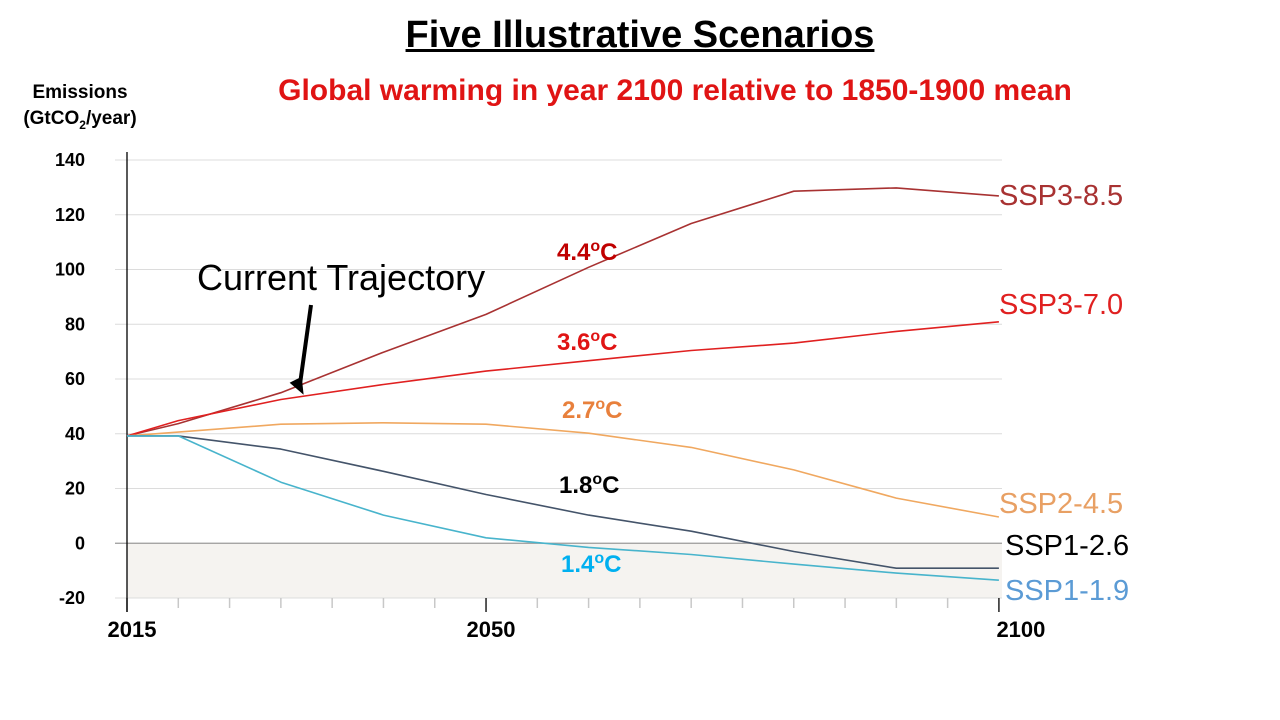 The image size is (1280, 720). I want to click on y-axis-unit-pre: (GtCO, so click(51, 118).